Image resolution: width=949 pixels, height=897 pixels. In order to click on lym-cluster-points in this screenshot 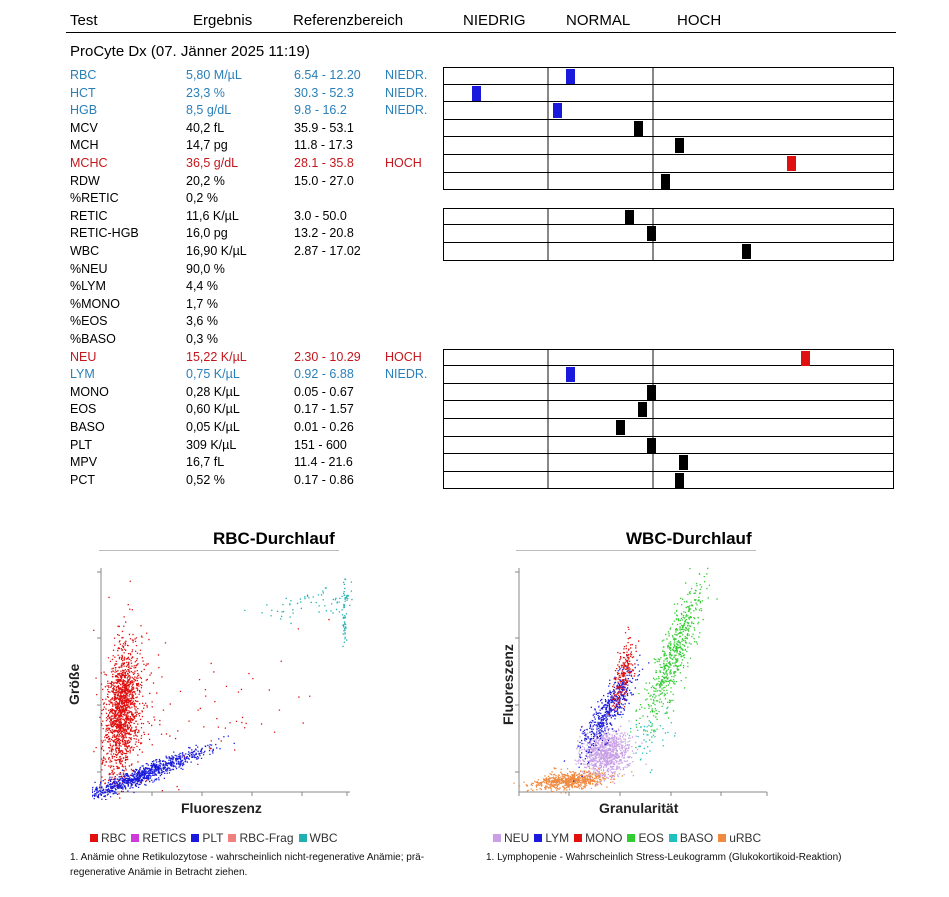, I will do `click(606, 718)`.